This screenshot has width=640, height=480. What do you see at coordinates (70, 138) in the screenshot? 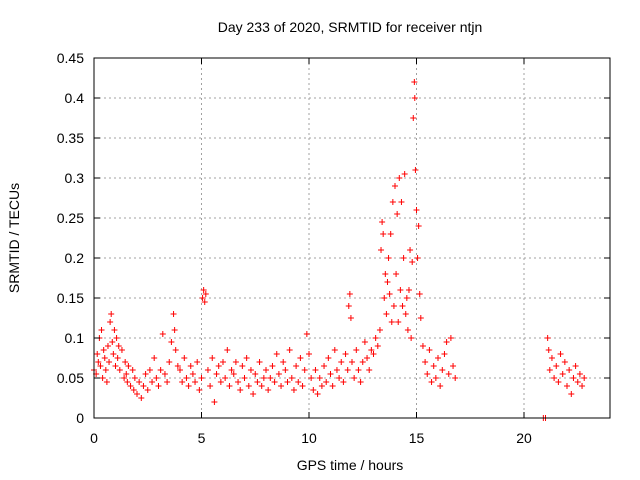
I see `y-tick-label: 0.35` at bounding box center [70, 138].